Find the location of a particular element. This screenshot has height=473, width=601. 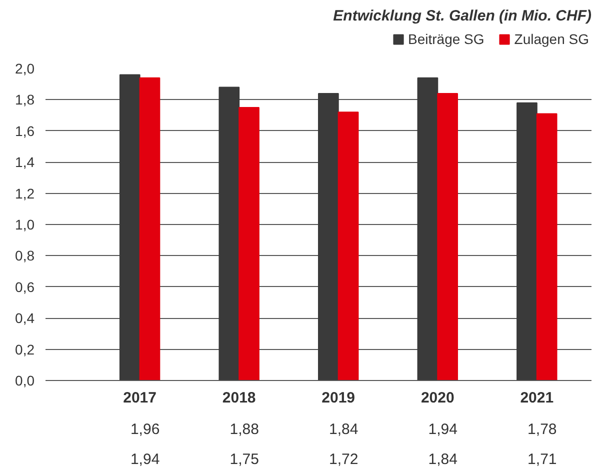

y-tick-label: 0,6 is located at coordinates (25, 286).